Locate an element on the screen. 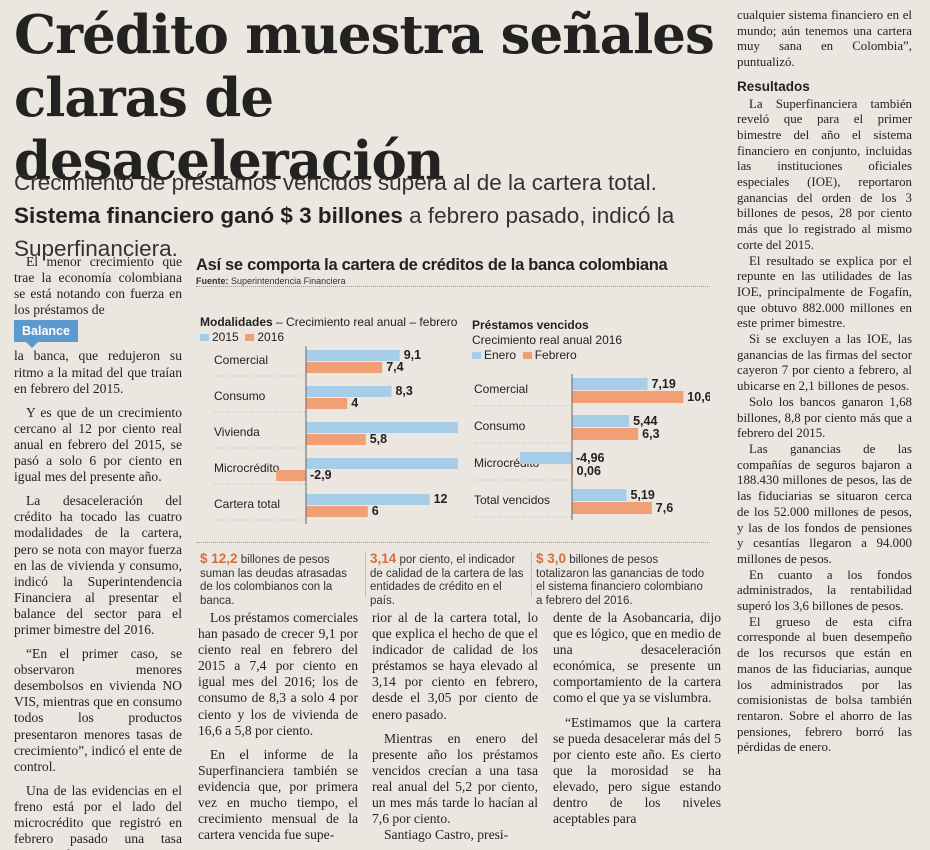  chart1-legend-2015: 2015 is located at coordinates (219, 337).